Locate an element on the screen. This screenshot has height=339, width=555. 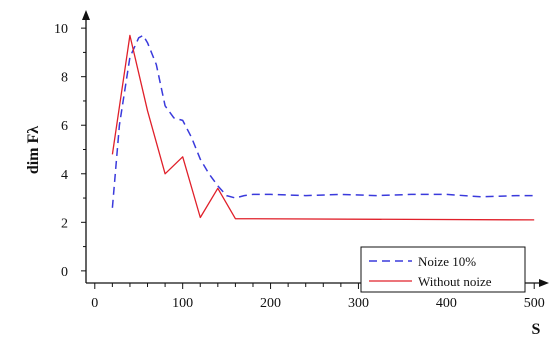
y-tick-label: 0 is located at coordinates (64, 272).